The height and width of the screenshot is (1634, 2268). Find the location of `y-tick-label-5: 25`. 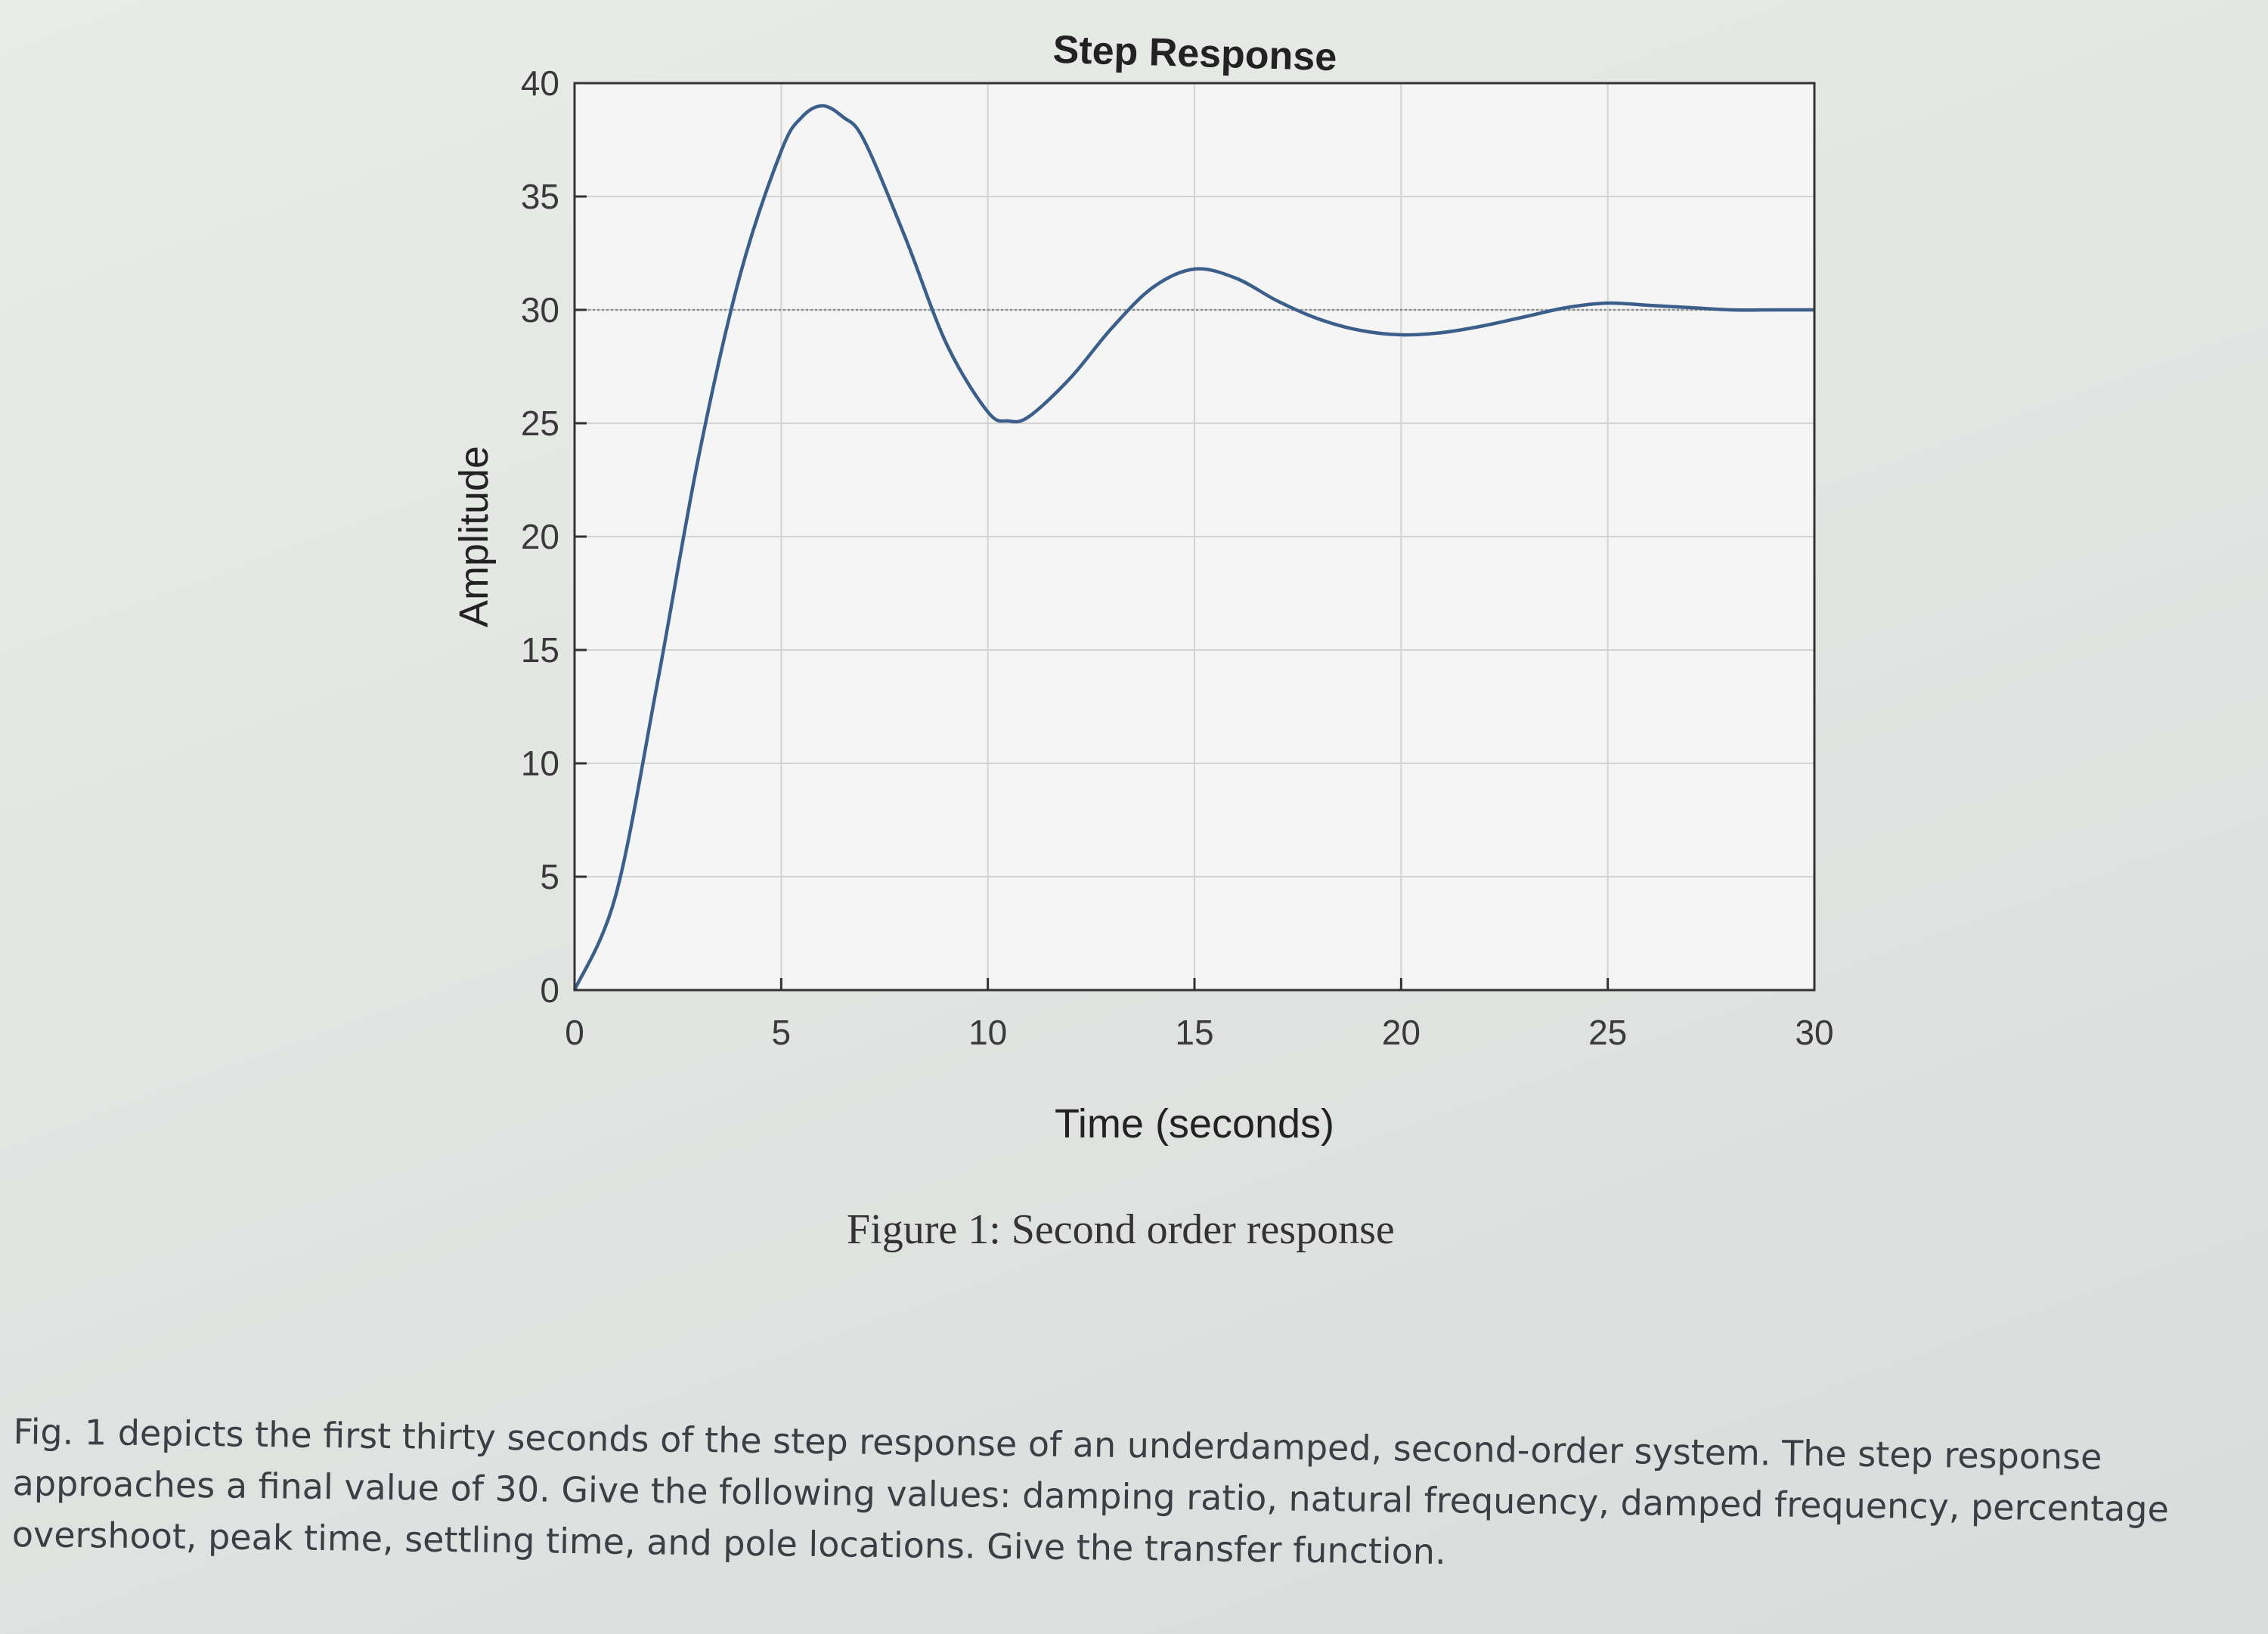

y-tick-label-5: 25 is located at coordinates (540, 423).